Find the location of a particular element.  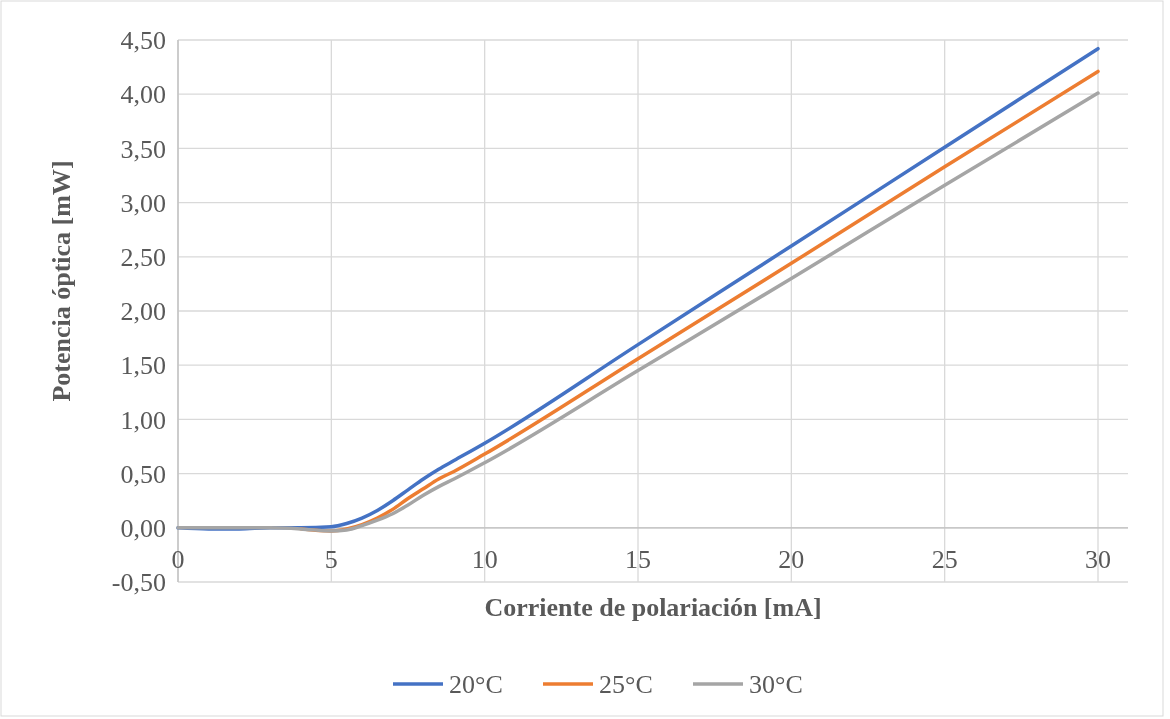

x-axis-title: Corriente de polariación [mA] is located at coordinates (653, 607).